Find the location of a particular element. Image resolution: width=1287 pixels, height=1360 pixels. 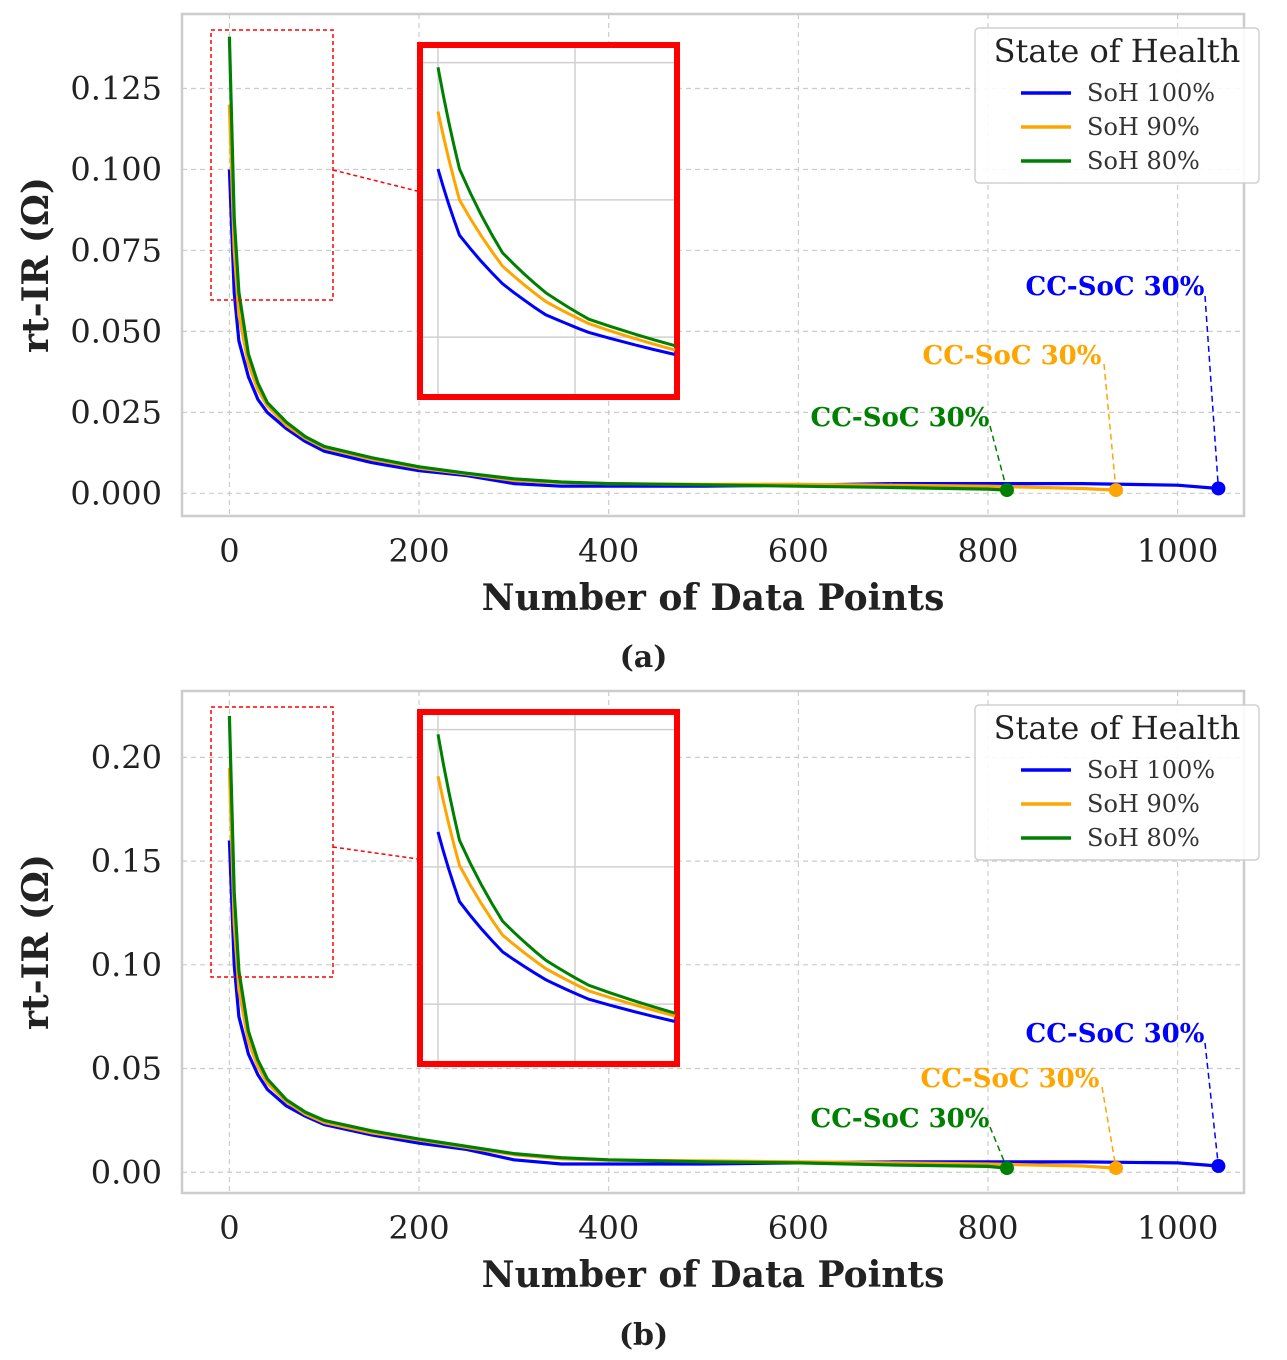

y-tick-label: 0.05 is located at coordinates (126, 1069).